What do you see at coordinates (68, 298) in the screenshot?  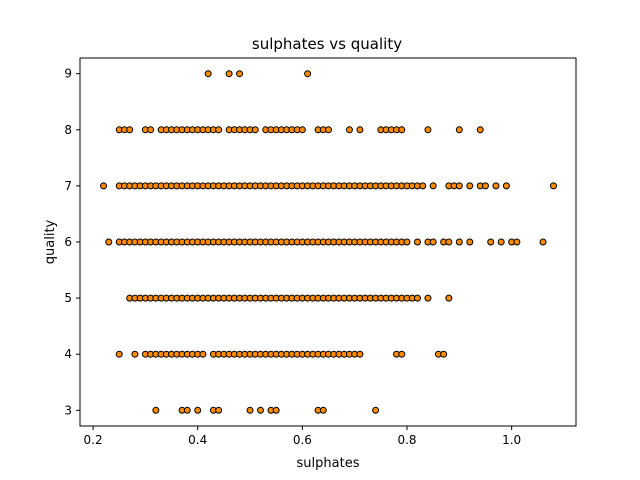 I see `y-tick-label: 5` at bounding box center [68, 298].